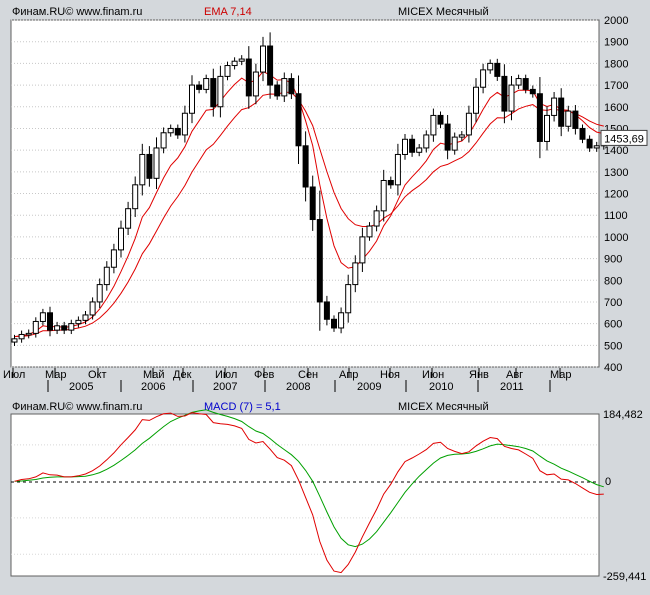 The height and width of the screenshot is (595, 650). I want to click on year-tick-label: 2008, so click(298, 387).